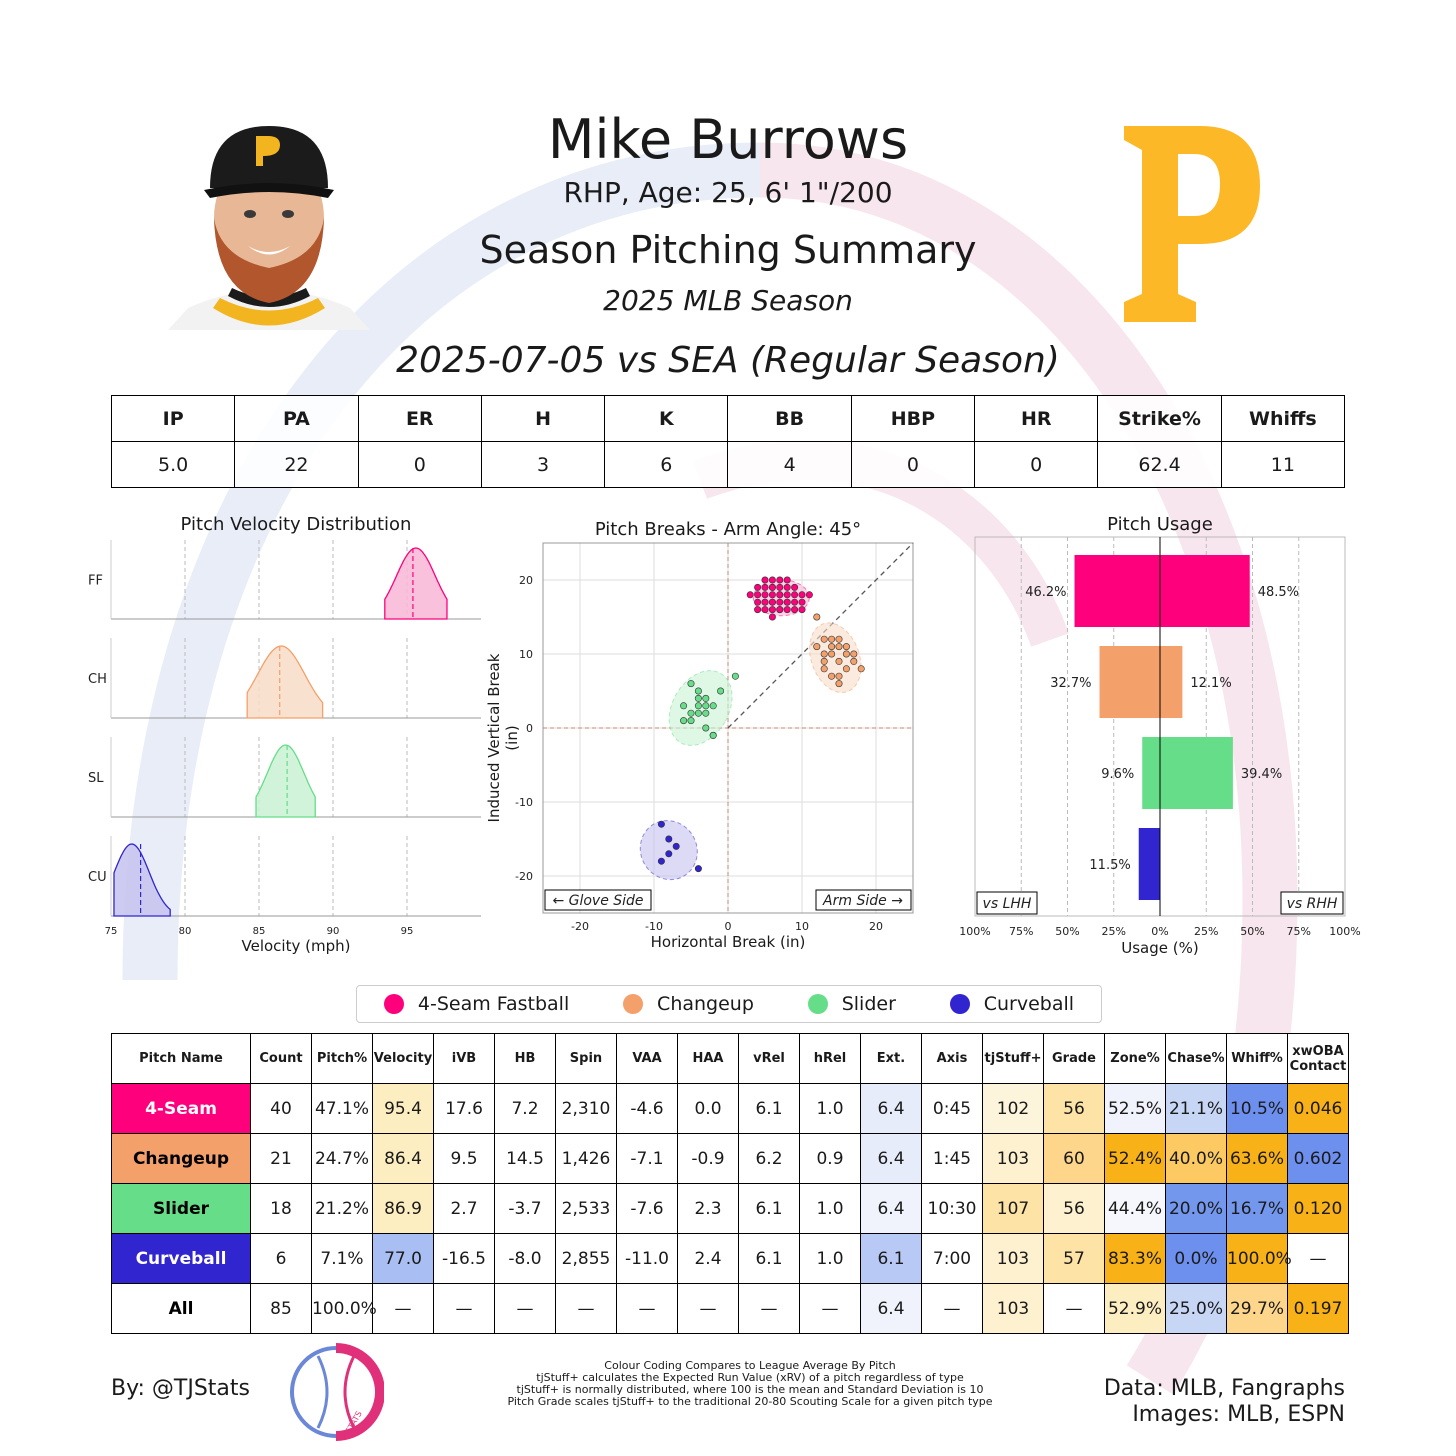 This screenshot has width=1456, height=1456. What do you see at coordinates (1067, 931) in the screenshot?
I see `usage-x-tick: 50%` at bounding box center [1067, 931].